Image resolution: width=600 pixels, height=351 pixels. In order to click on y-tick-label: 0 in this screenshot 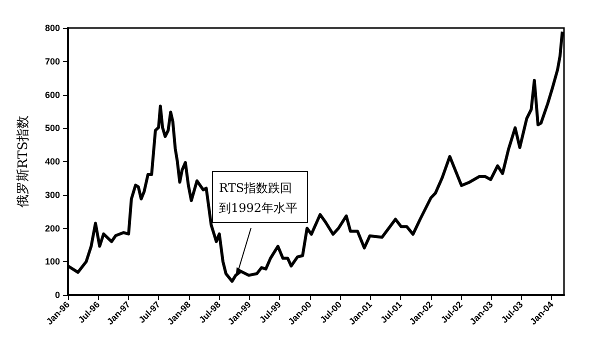, I will do `click(57, 295)`.